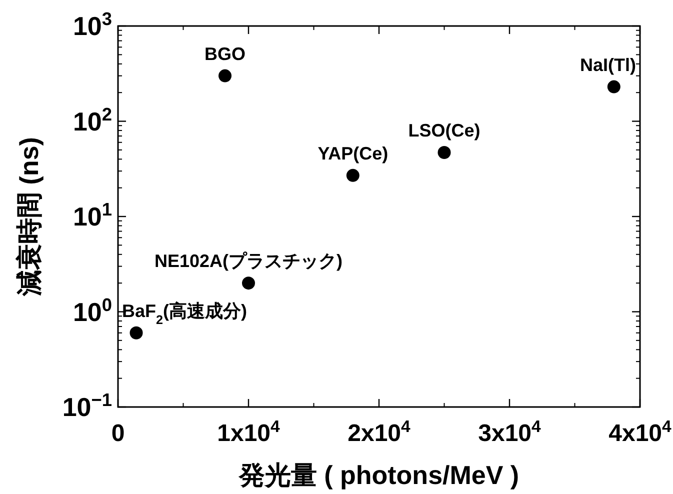  I want to click on annotation: NE102A(プラスチック), so click(248, 261).